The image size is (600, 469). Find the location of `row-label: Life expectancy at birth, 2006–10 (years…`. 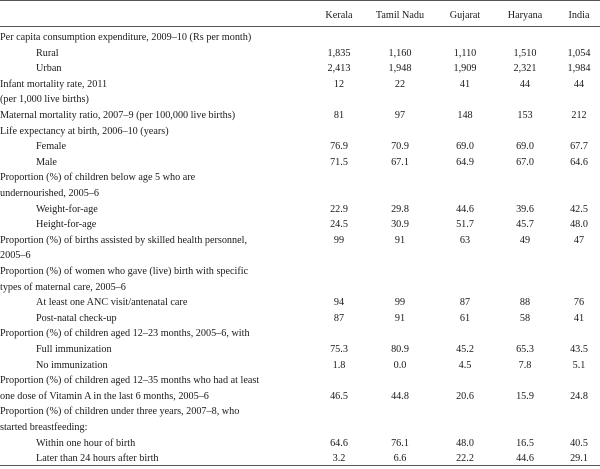

row-label: Life expectancy at birth, 2006–10 (years… is located at coordinates (84, 131).